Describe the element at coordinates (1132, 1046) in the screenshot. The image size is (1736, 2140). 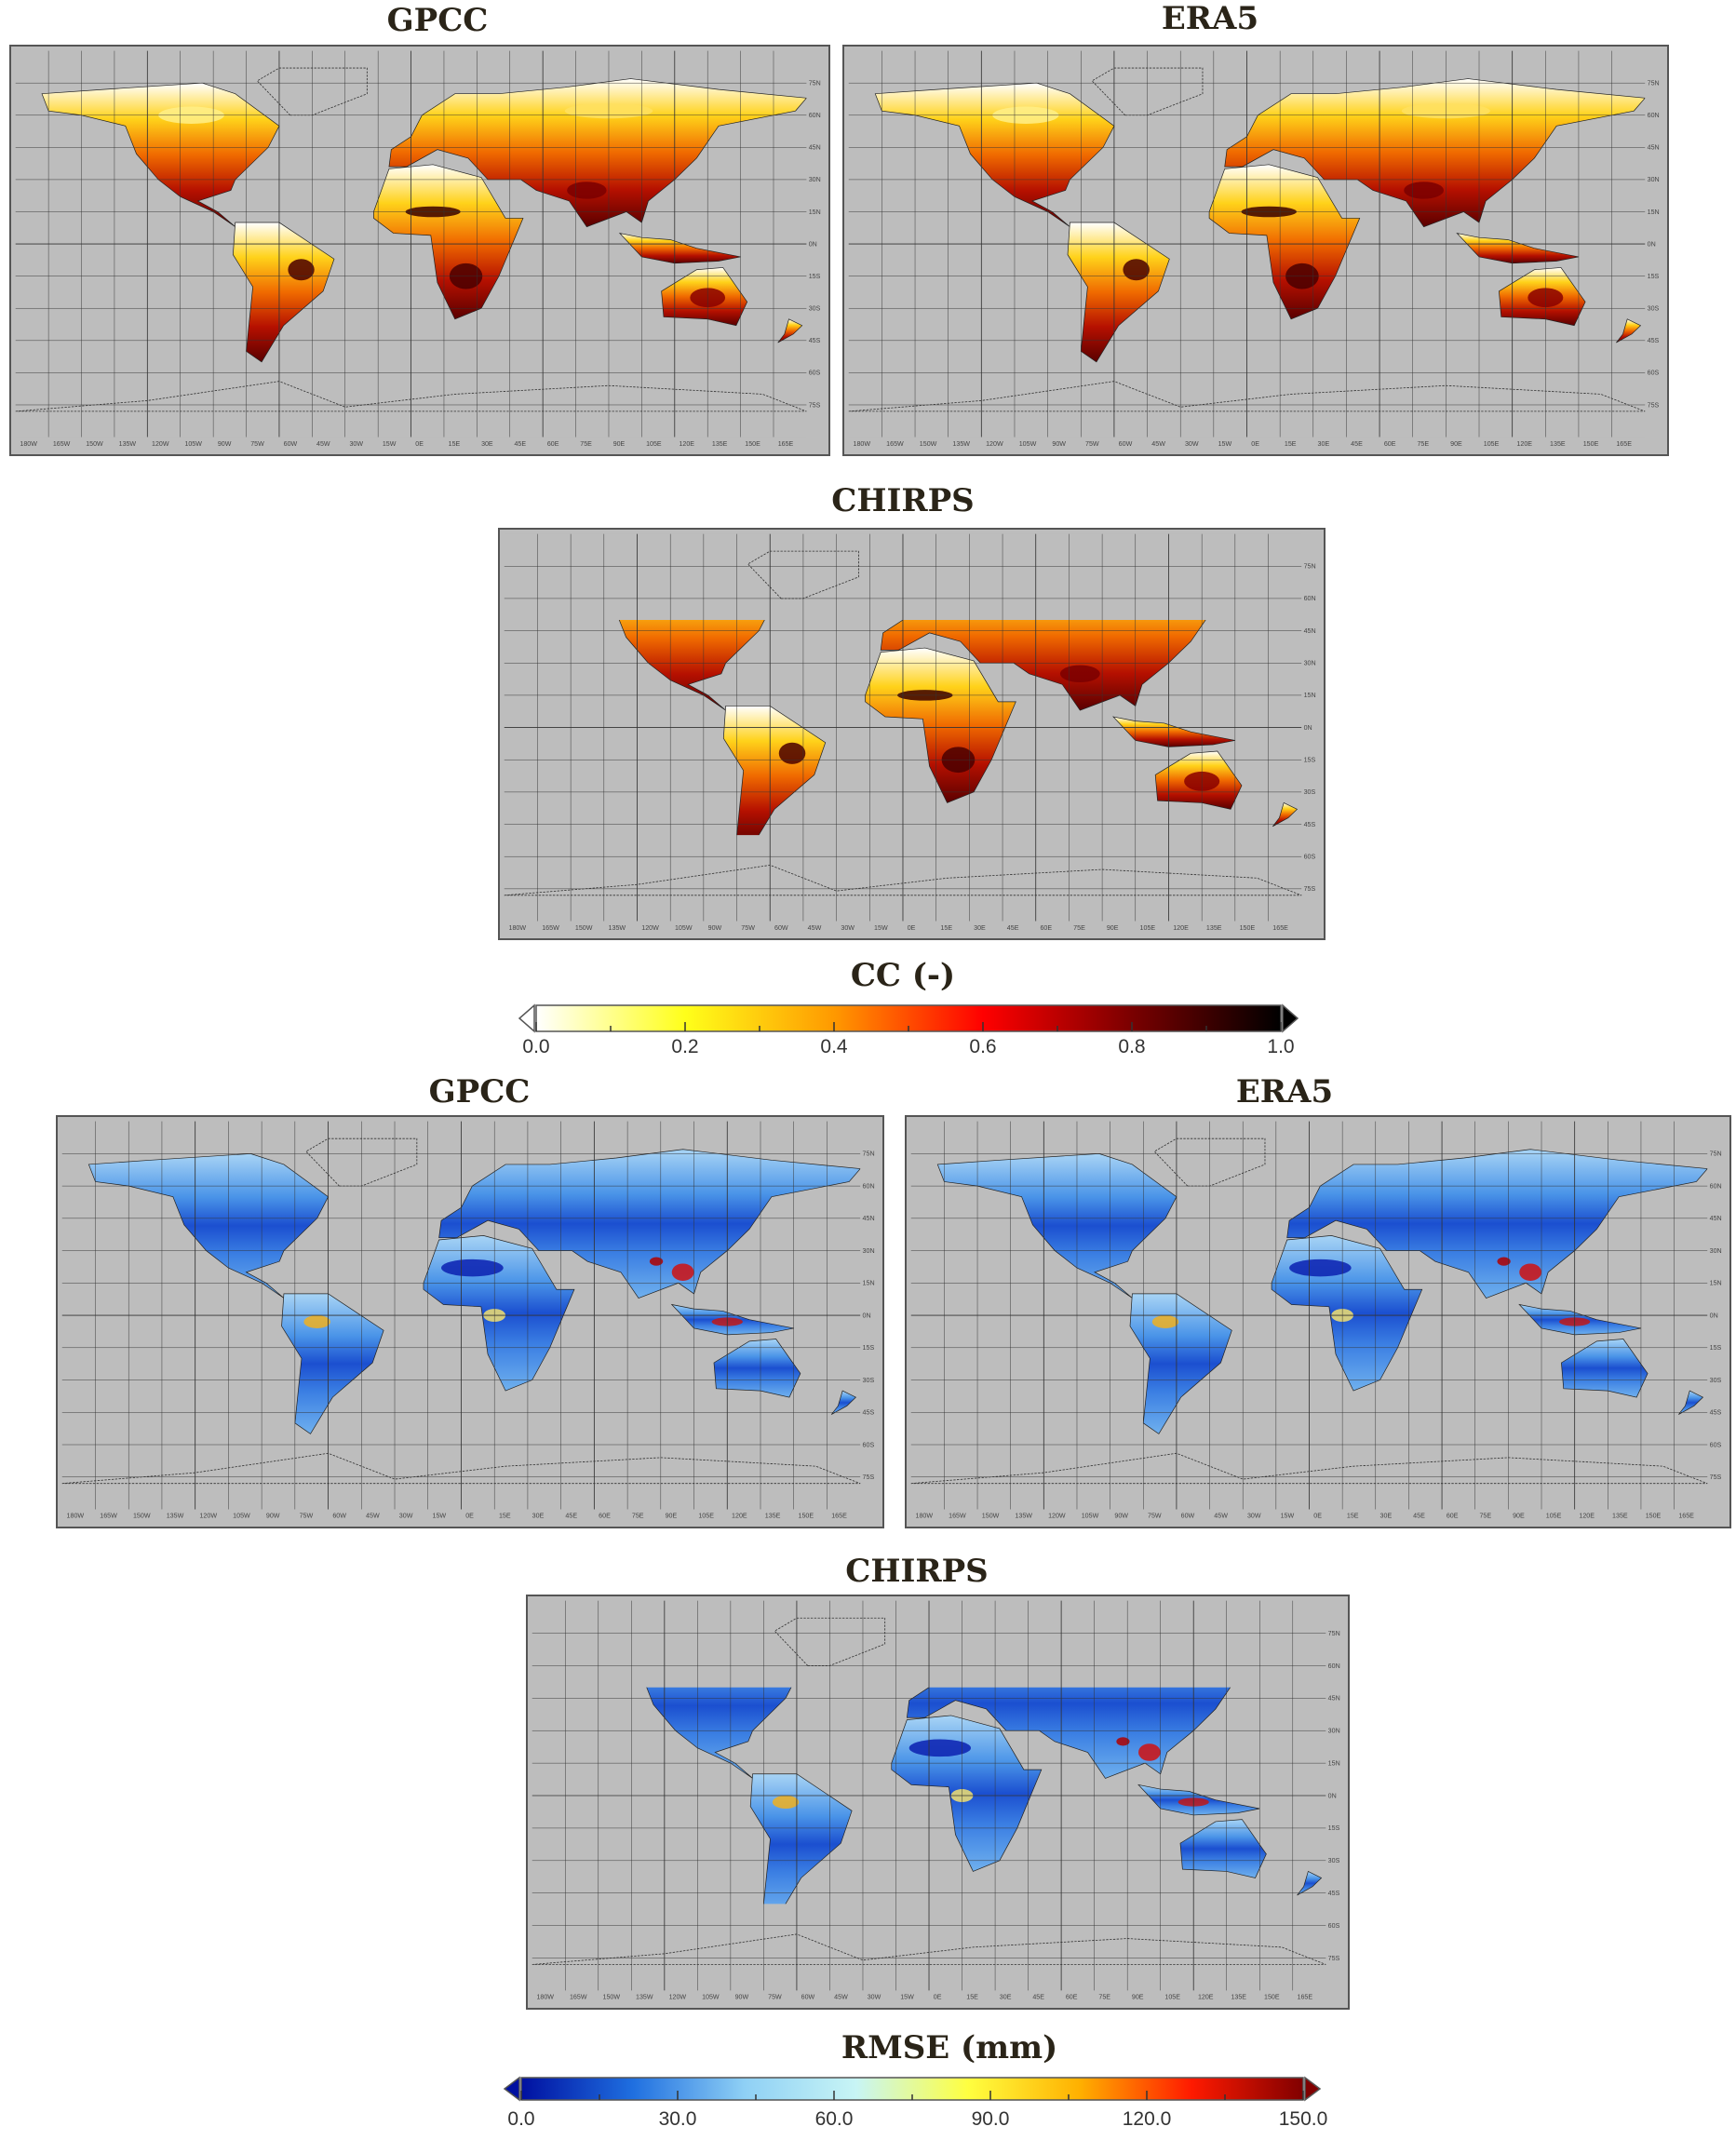
I see `colorbar-tick-label: 0.8` at that location.